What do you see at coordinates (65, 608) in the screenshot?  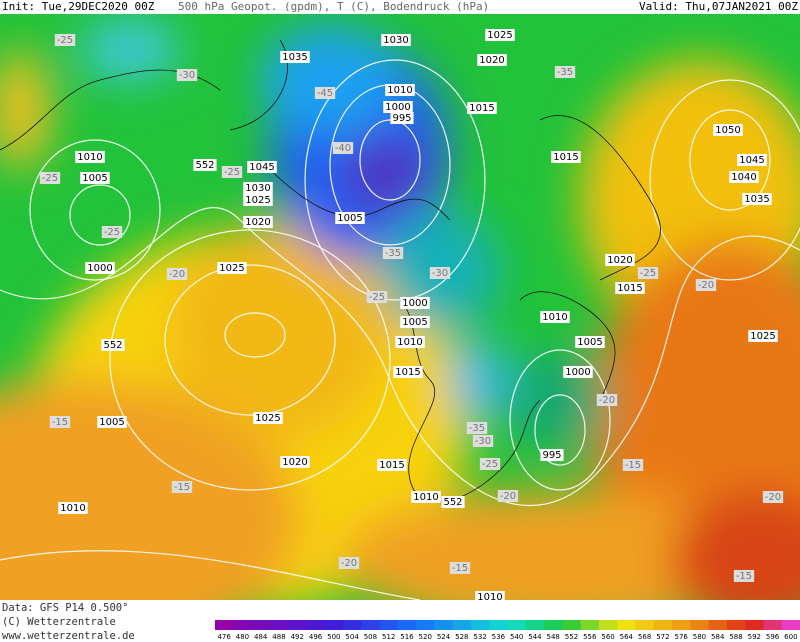 I see `data-source: Data: GFS P14 0.500°` at bounding box center [65, 608].